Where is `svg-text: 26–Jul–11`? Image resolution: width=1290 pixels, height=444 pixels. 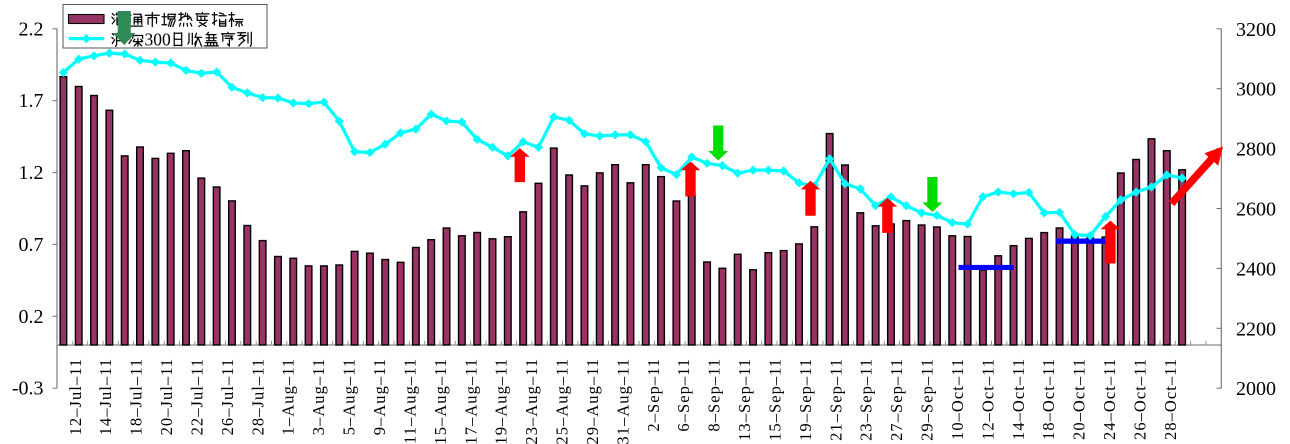 svg-text: 26–Jul–11 is located at coordinates (227, 397).